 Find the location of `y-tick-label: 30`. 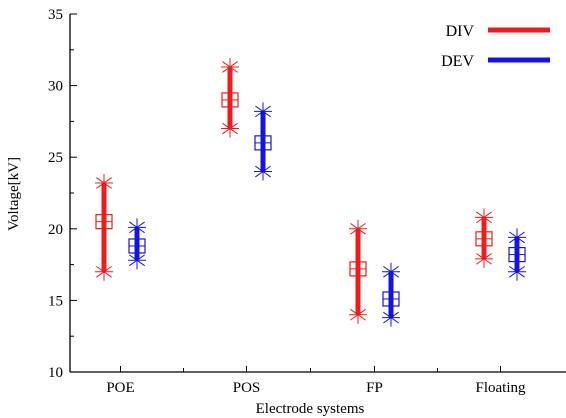

y-tick-label: 30 is located at coordinates (55, 87).